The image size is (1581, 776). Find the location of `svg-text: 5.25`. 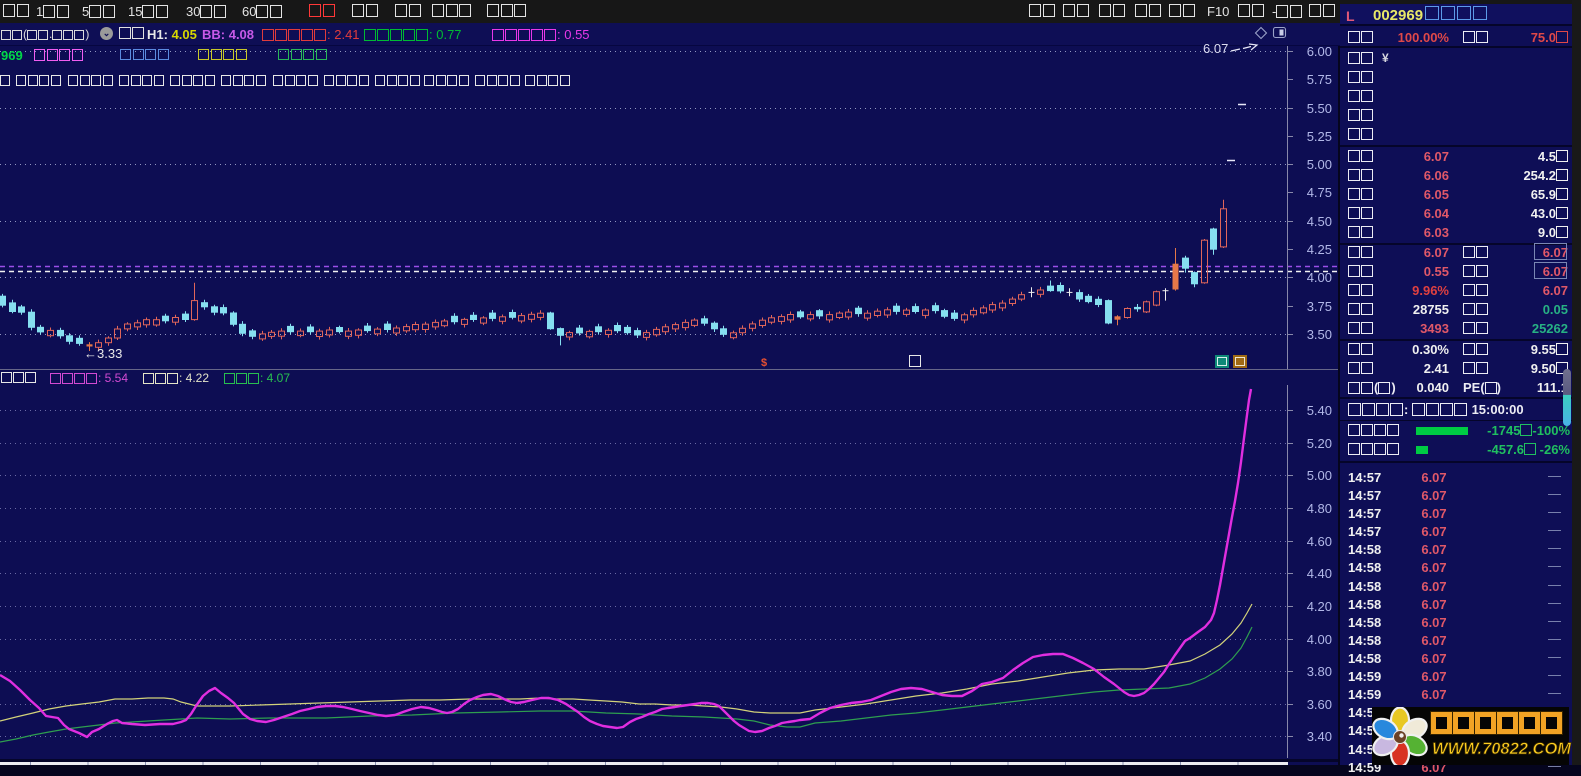

svg-text: 5.25 is located at coordinates (1319, 136).